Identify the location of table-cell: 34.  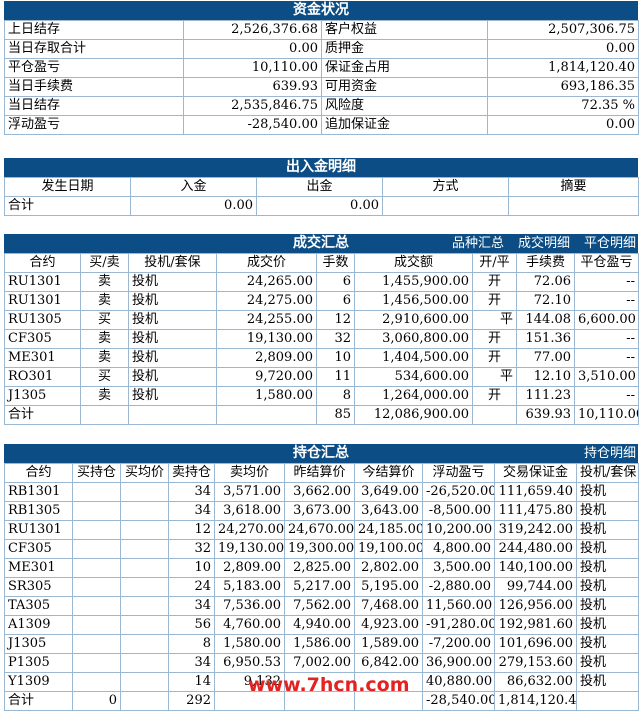
(191, 606).